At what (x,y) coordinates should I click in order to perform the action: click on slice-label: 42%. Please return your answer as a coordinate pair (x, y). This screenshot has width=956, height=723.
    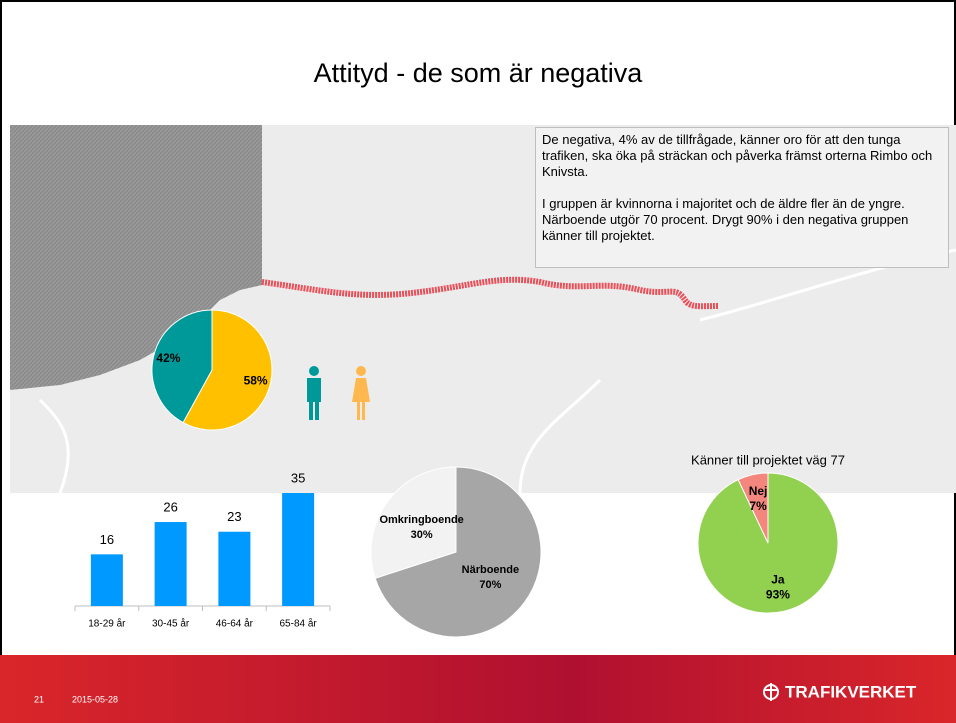
    Looking at the image, I should click on (168, 358).